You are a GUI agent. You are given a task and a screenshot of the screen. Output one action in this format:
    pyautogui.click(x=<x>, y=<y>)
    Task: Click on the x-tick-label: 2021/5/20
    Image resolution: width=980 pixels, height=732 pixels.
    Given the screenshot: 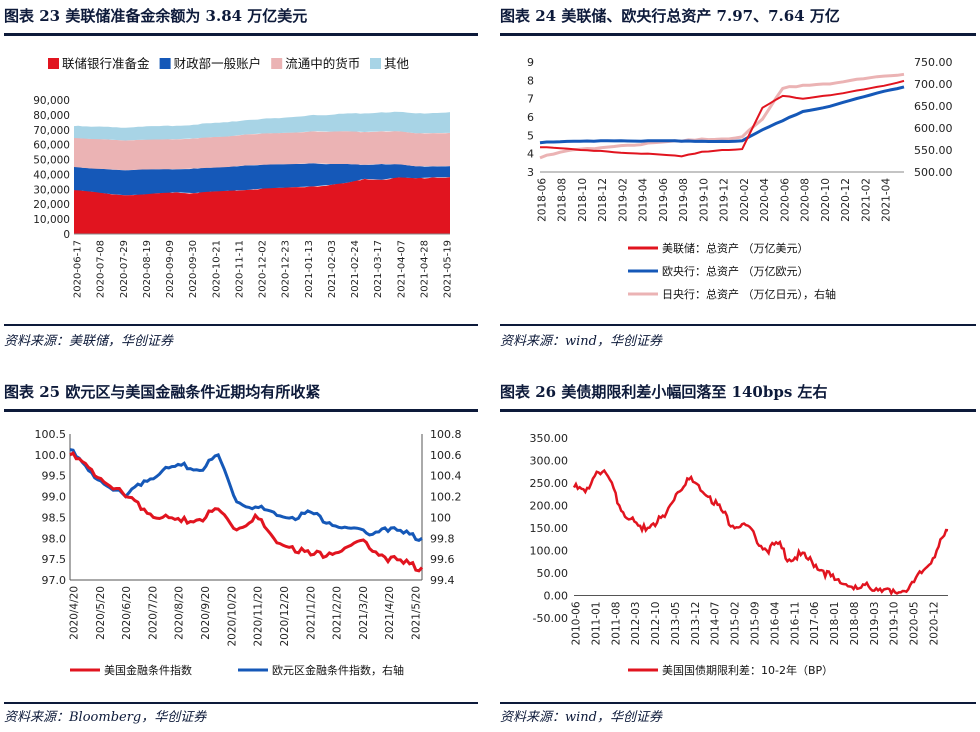 What is the action you would take?
    pyautogui.click(x=417, y=613)
    